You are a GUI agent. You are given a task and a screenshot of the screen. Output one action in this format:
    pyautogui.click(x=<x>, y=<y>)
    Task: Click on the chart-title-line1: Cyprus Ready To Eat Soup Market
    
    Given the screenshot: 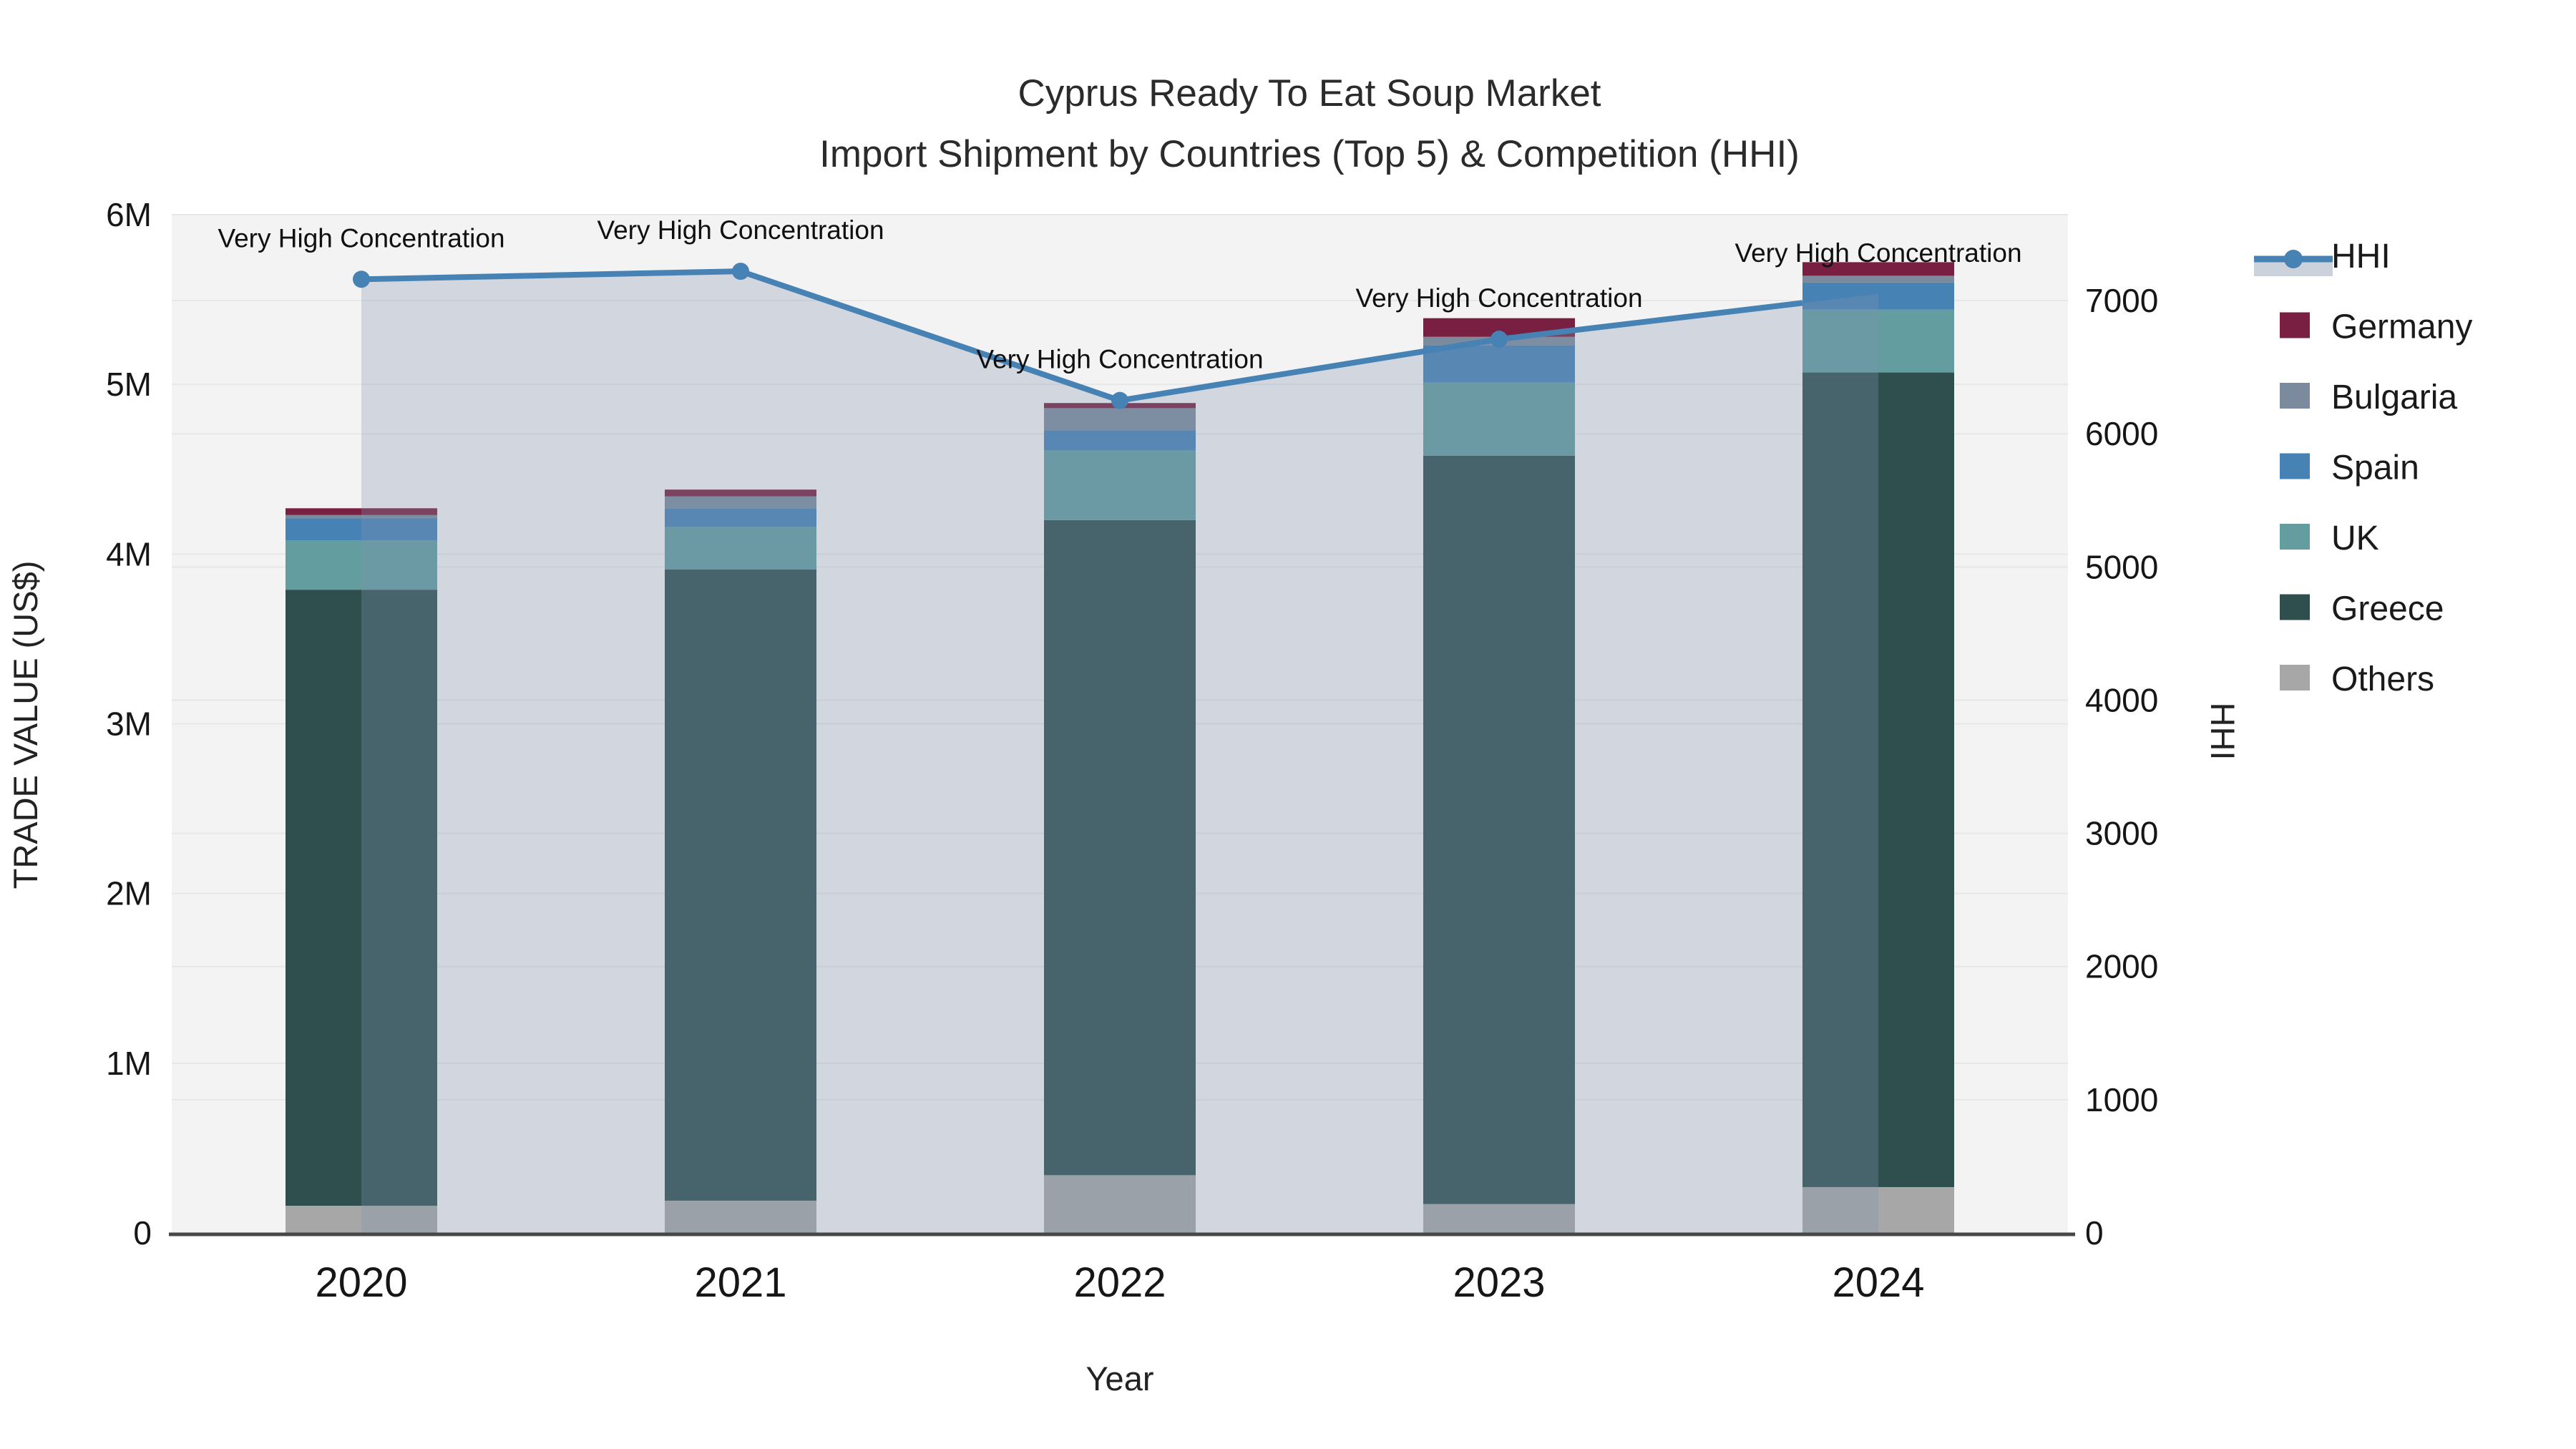 What is the action you would take?
    pyautogui.click(x=1309, y=93)
    